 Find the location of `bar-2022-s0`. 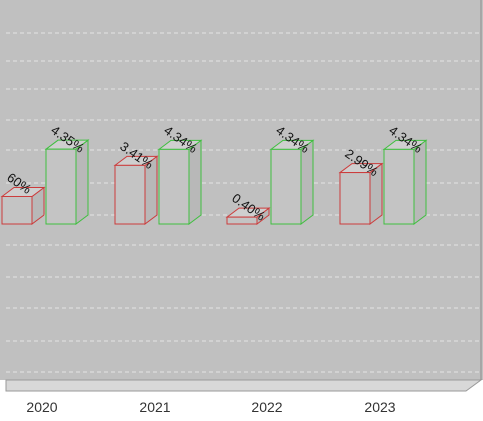

bar-2022-s0 is located at coordinates (248, 216).